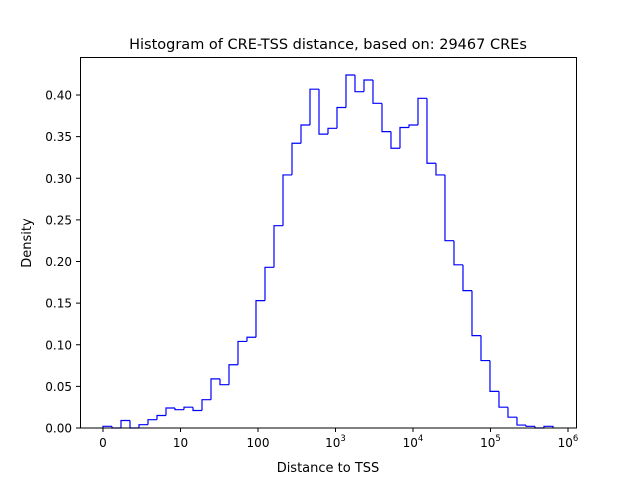 The height and width of the screenshot is (484, 640). What do you see at coordinates (58, 96) in the screenshot?
I see `y-tick-label: 0.40` at bounding box center [58, 96].